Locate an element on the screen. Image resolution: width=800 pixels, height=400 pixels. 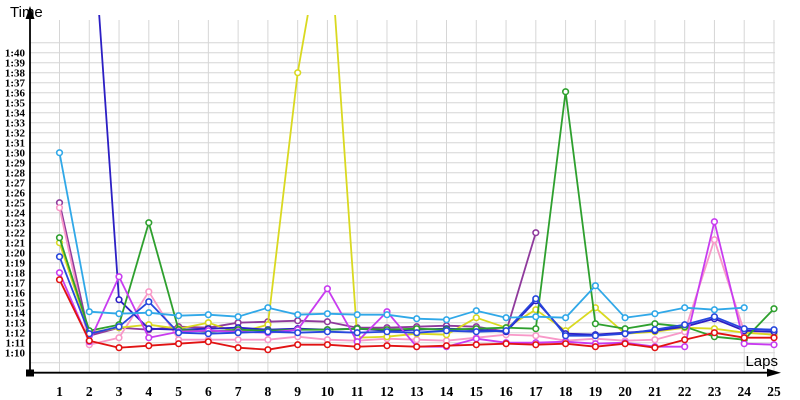
y-tick-label: 1:28 is located at coordinates (15, 174).